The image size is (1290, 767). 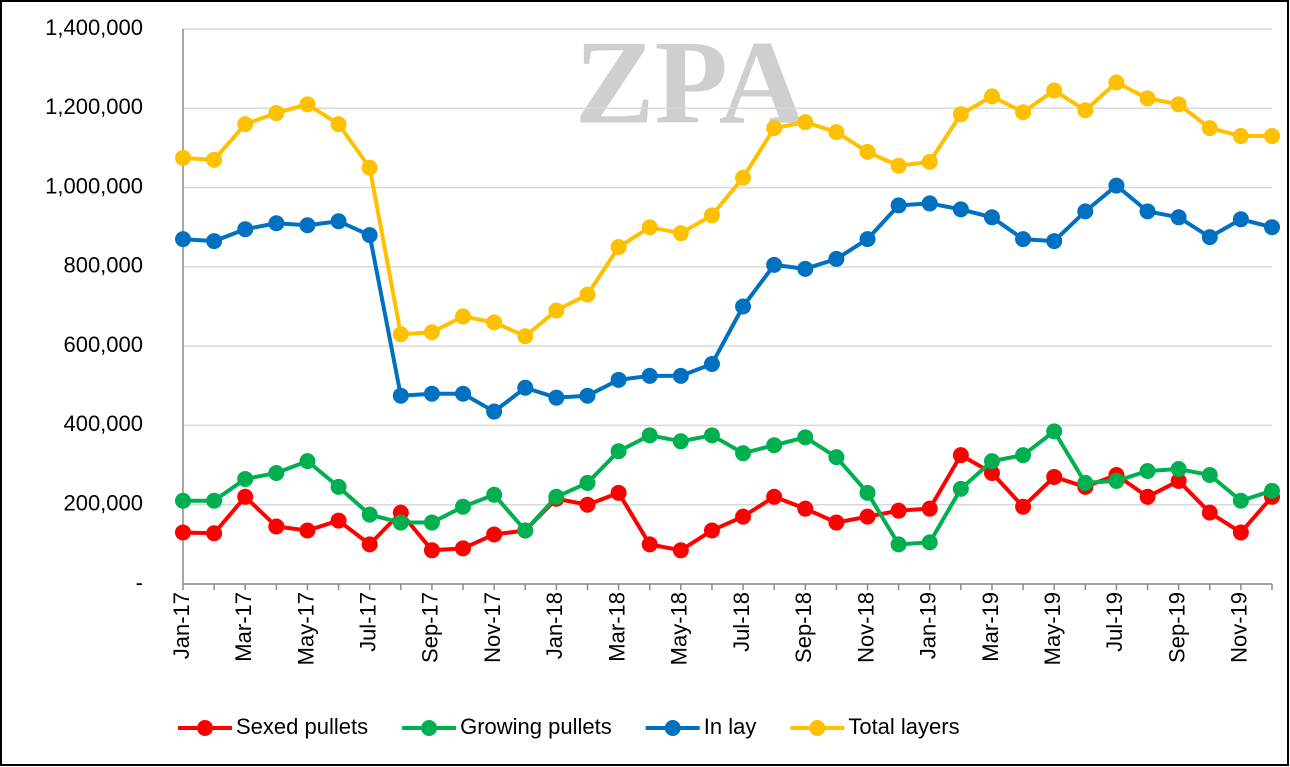 What do you see at coordinates (181, 625) in the screenshot?
I see `x-tick-label: Jan-17` at bounding box center [181, 625].